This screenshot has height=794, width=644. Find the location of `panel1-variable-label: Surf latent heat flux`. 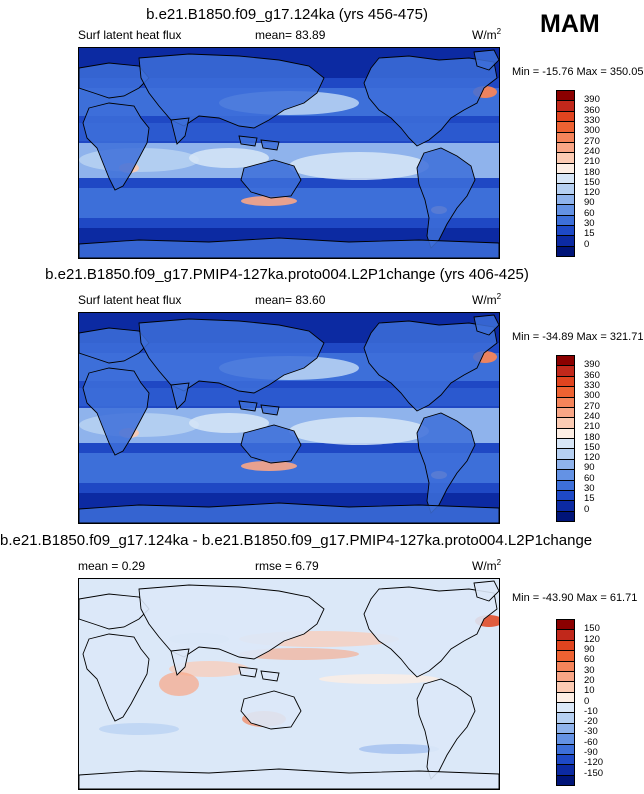

panel1-variable-label: Surf latent heat flux is located at coordinates (130, 35).